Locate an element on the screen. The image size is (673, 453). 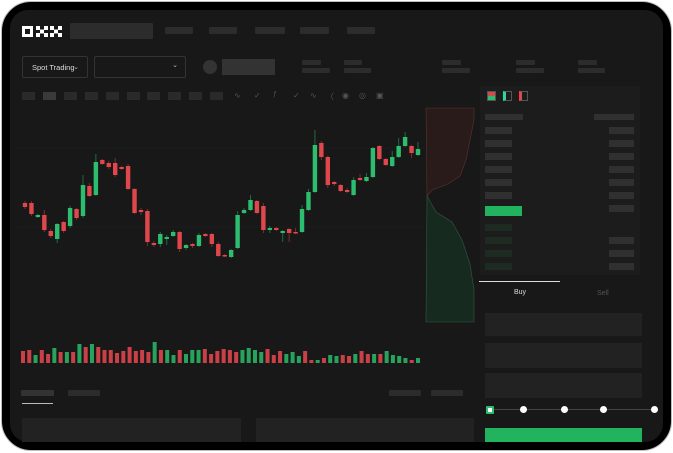
tab-order-history is located at coordinates (84, 393).